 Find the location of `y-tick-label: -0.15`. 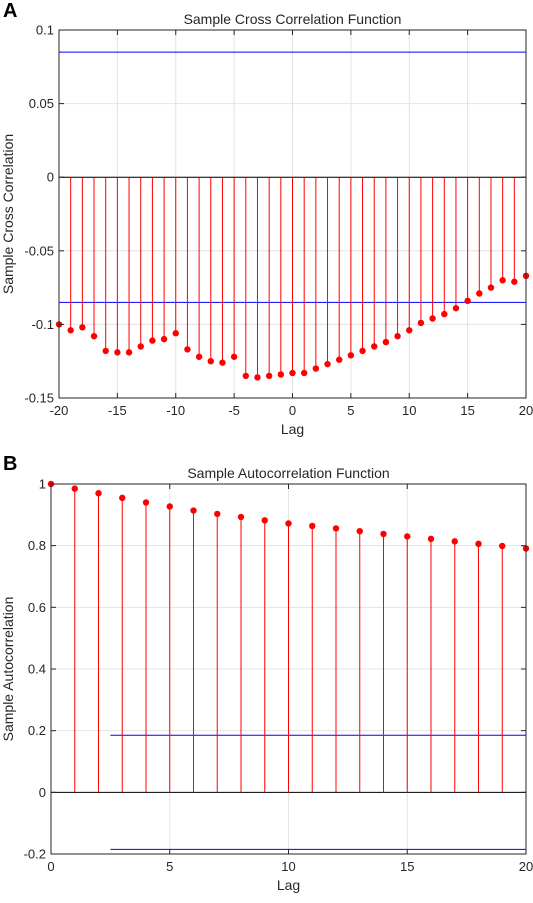

y-tick-label: -0.15 is located at coordinates (39, 398).